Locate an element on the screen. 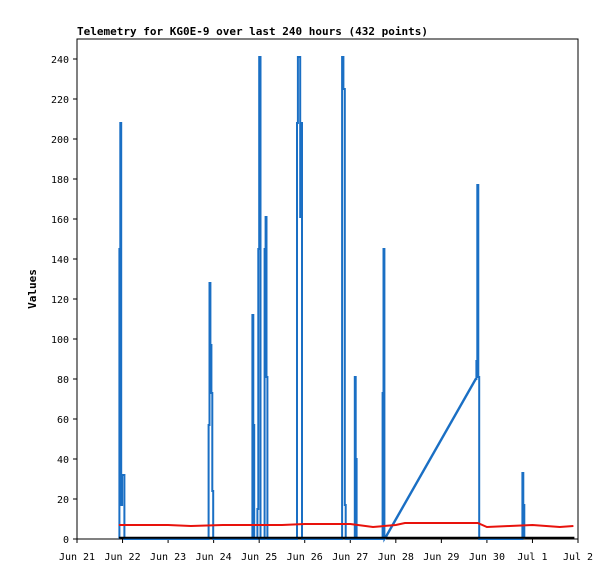 The height and width of the screenshot is (583, 615). y-tick-label: 220 is located at coordinates (60, 100).